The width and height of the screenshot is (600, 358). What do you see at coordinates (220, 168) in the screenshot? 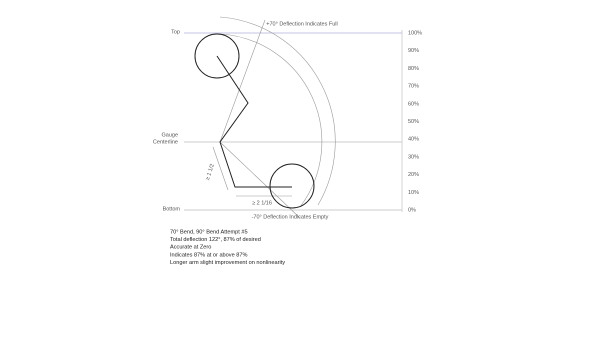
I see `dimension-line` at bounding box center [220, 168].